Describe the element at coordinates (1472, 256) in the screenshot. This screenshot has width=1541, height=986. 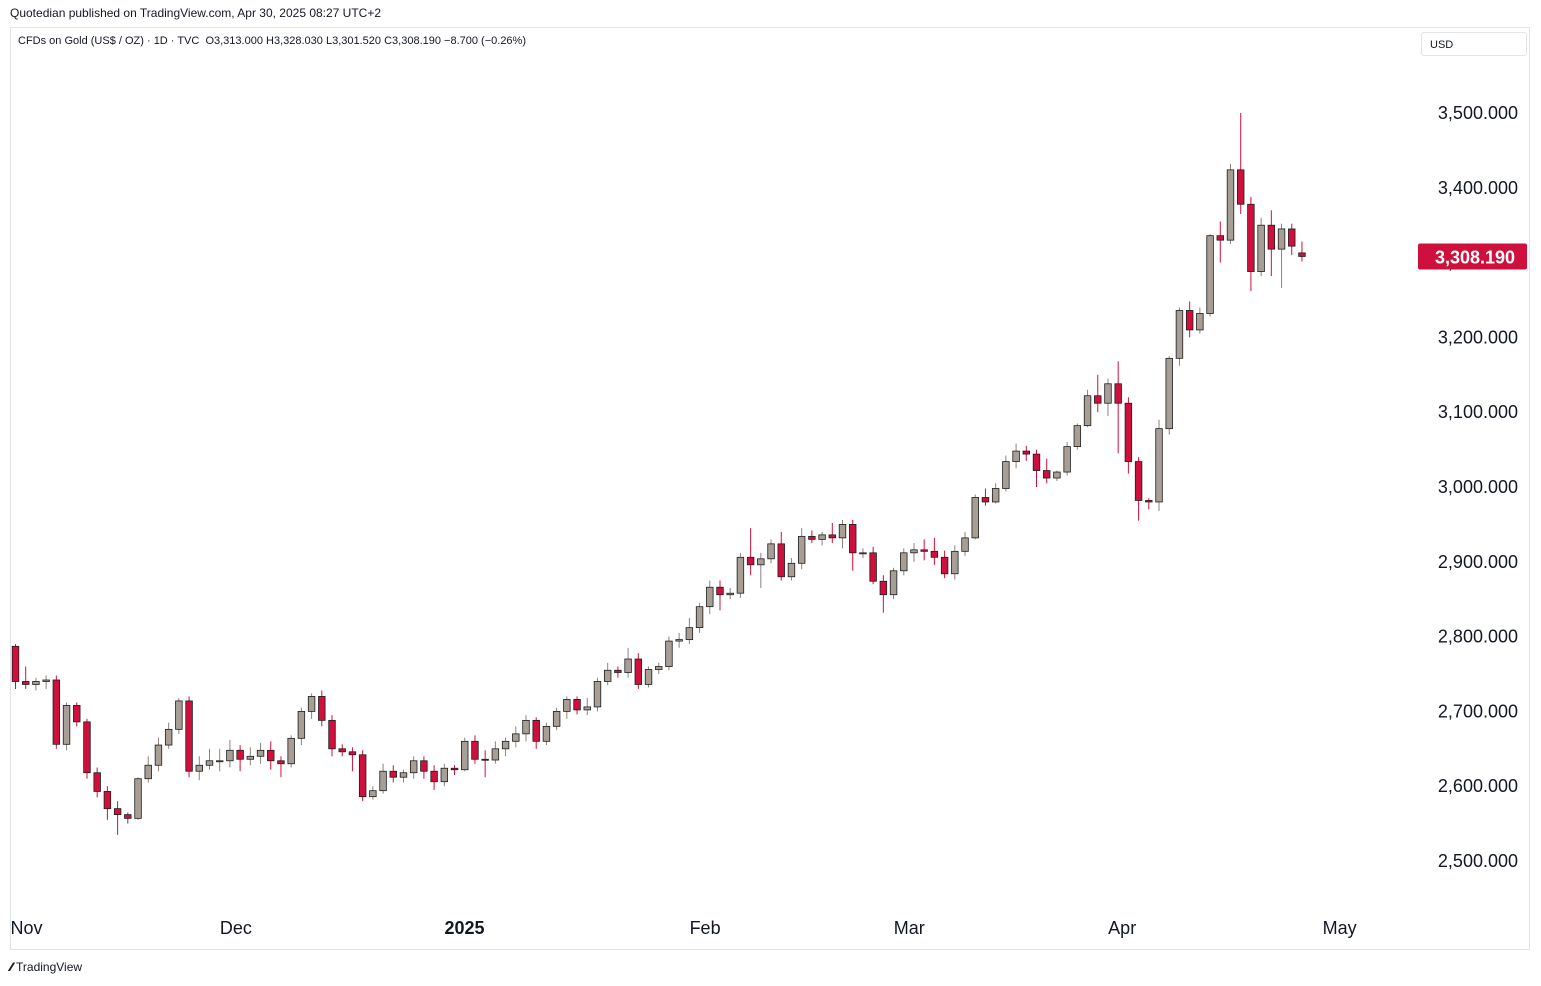
I see `last-price-badge` at that location.